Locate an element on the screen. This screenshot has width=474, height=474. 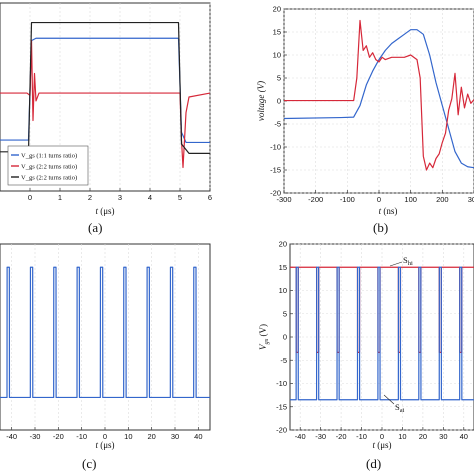
panel-b-xtick-label: 200 is located at coordinates (442, 199).